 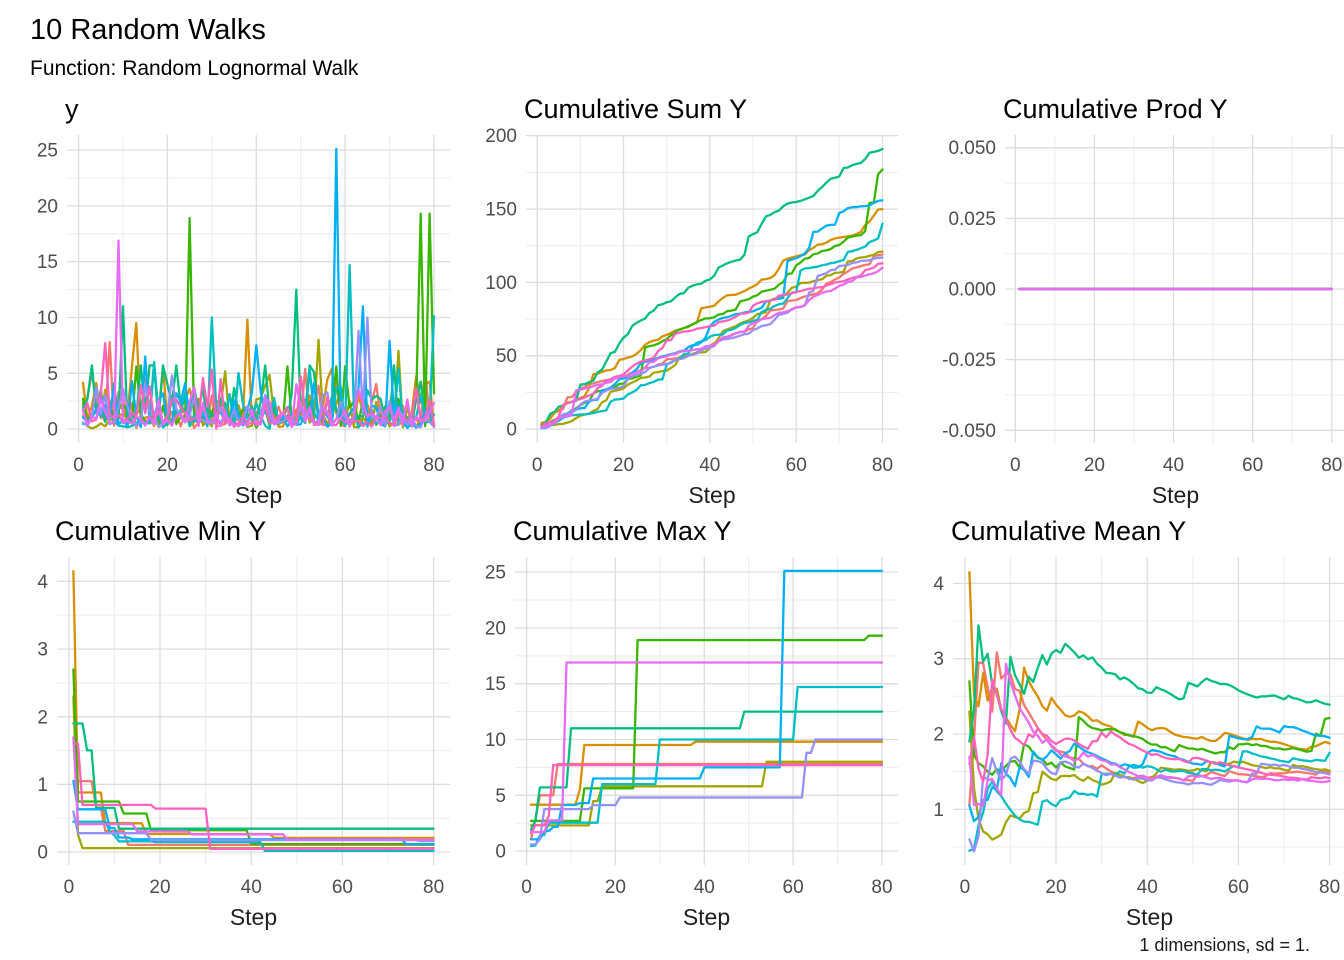 I want to click on svg-text: 0.025, so click(x=972, y=219).